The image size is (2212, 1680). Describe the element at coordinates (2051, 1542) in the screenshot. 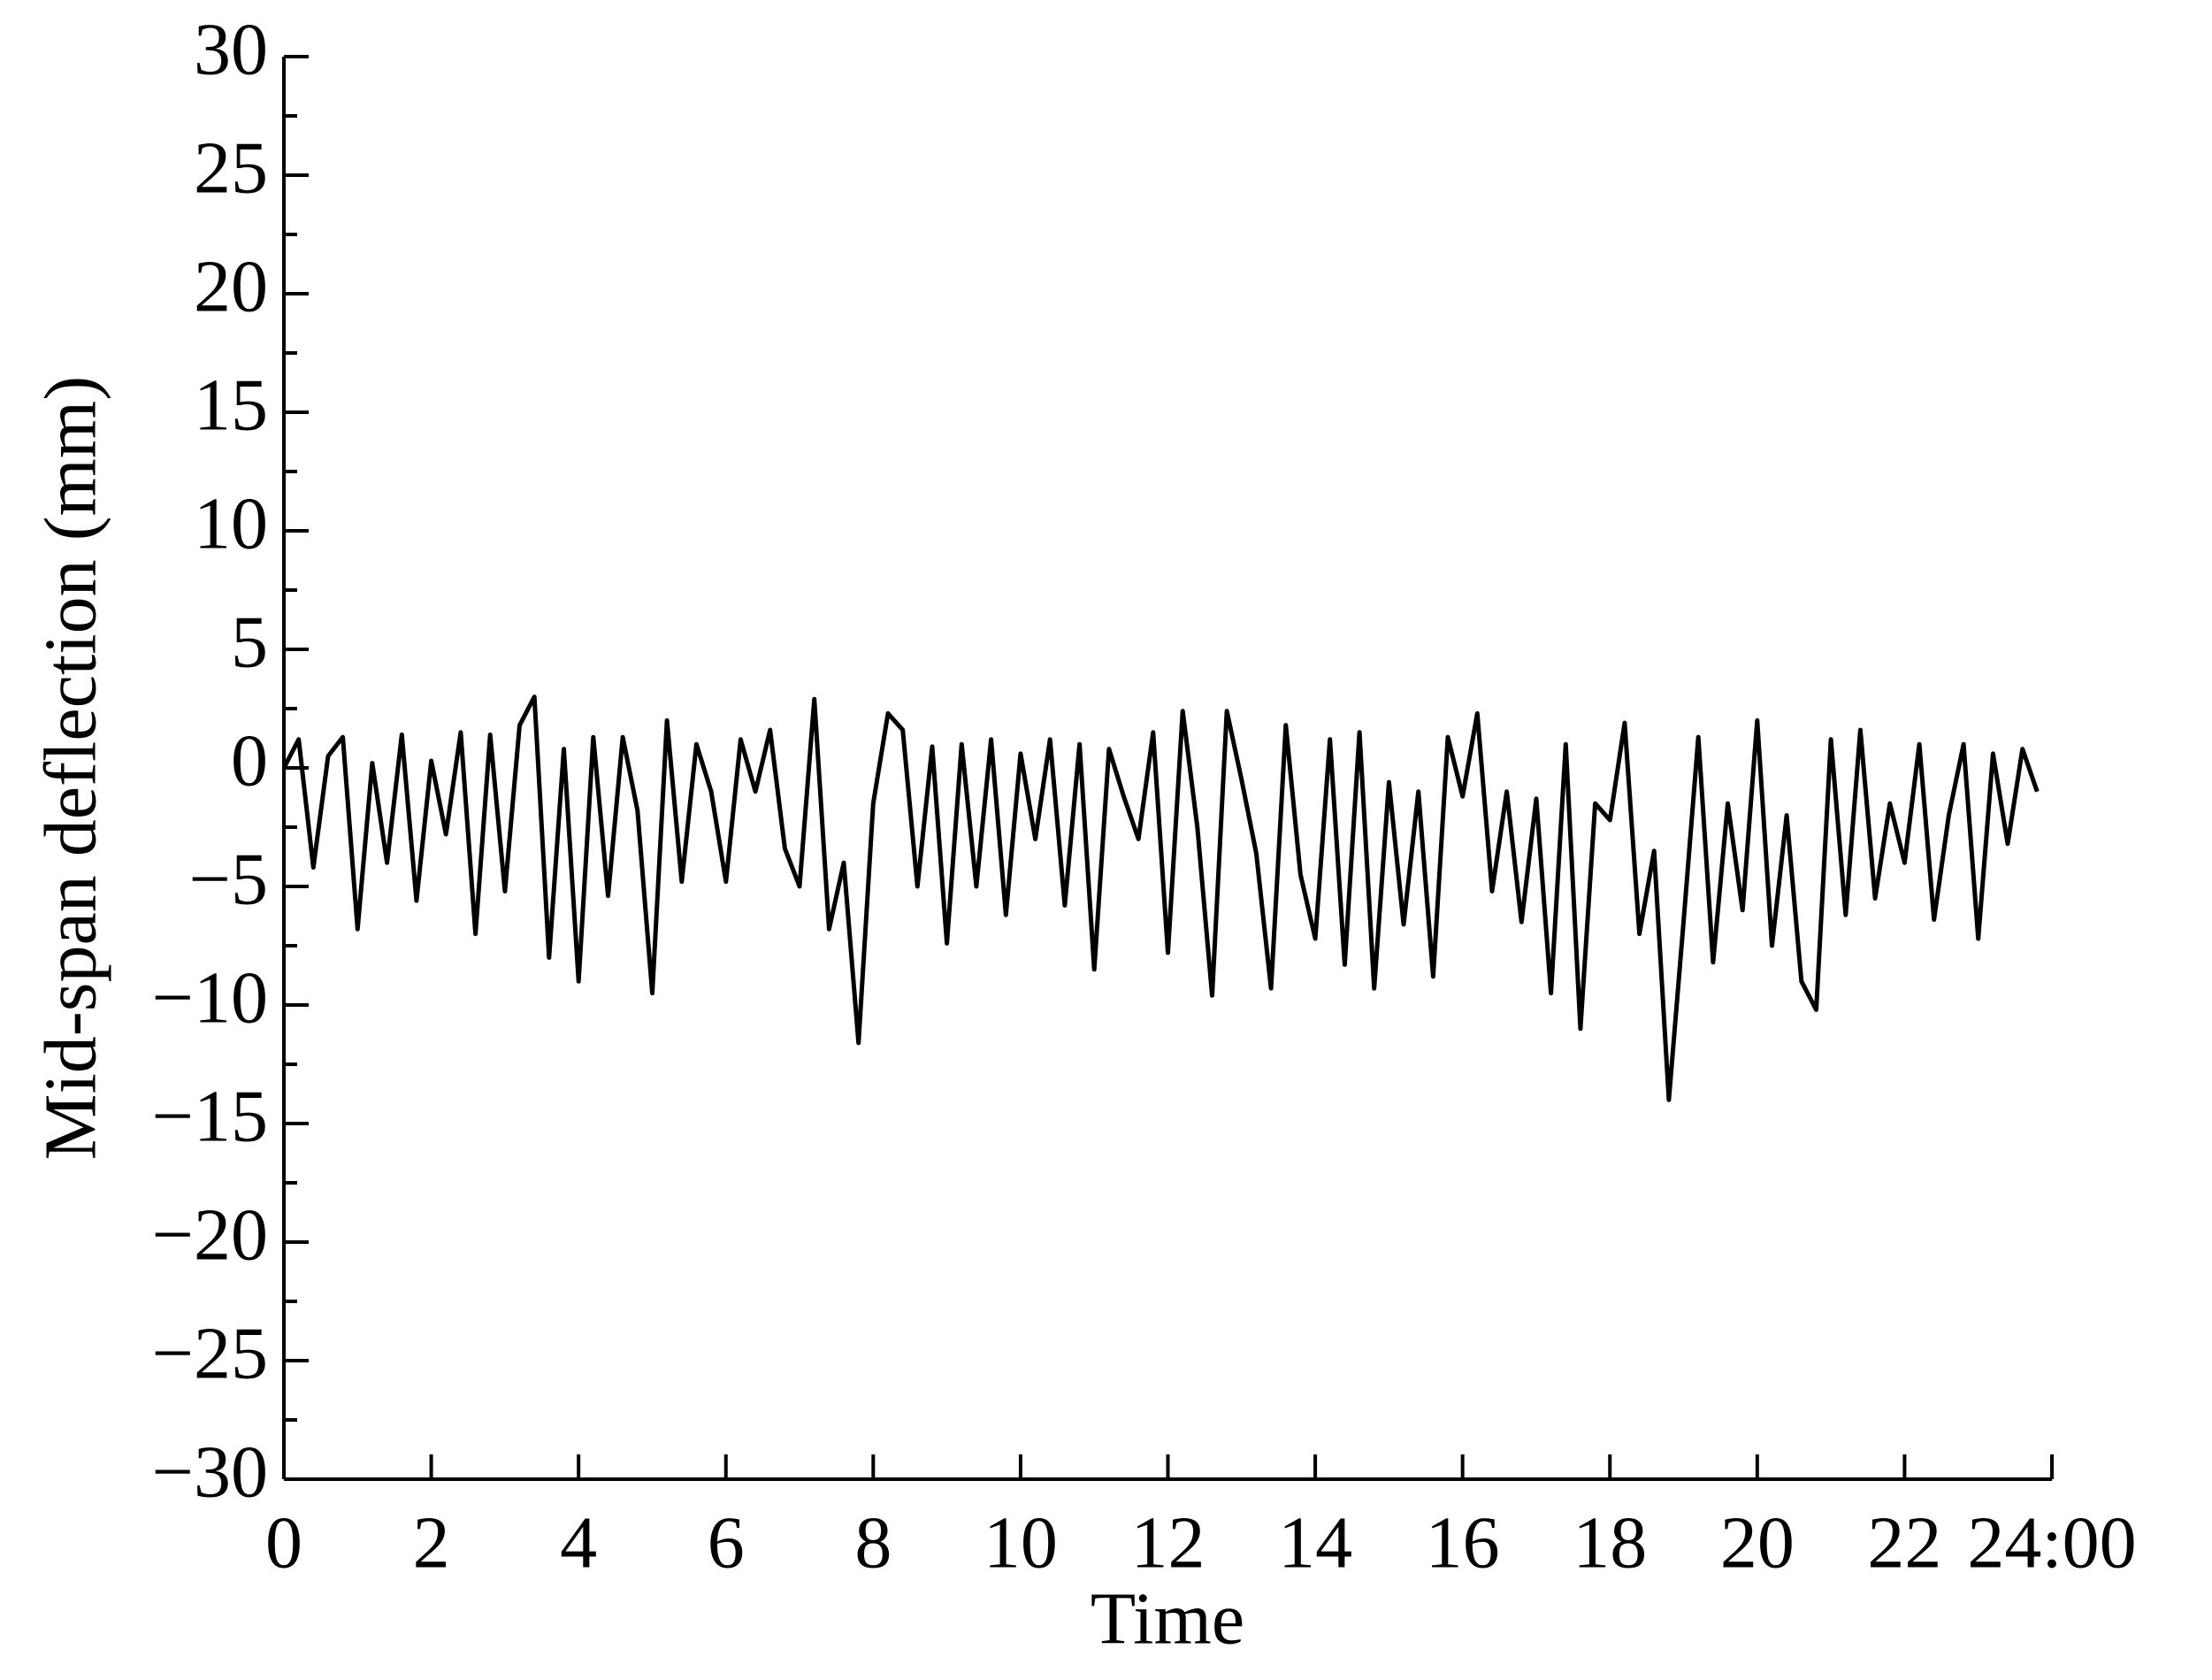

I see `x-tick-label: 24:00` at that location.